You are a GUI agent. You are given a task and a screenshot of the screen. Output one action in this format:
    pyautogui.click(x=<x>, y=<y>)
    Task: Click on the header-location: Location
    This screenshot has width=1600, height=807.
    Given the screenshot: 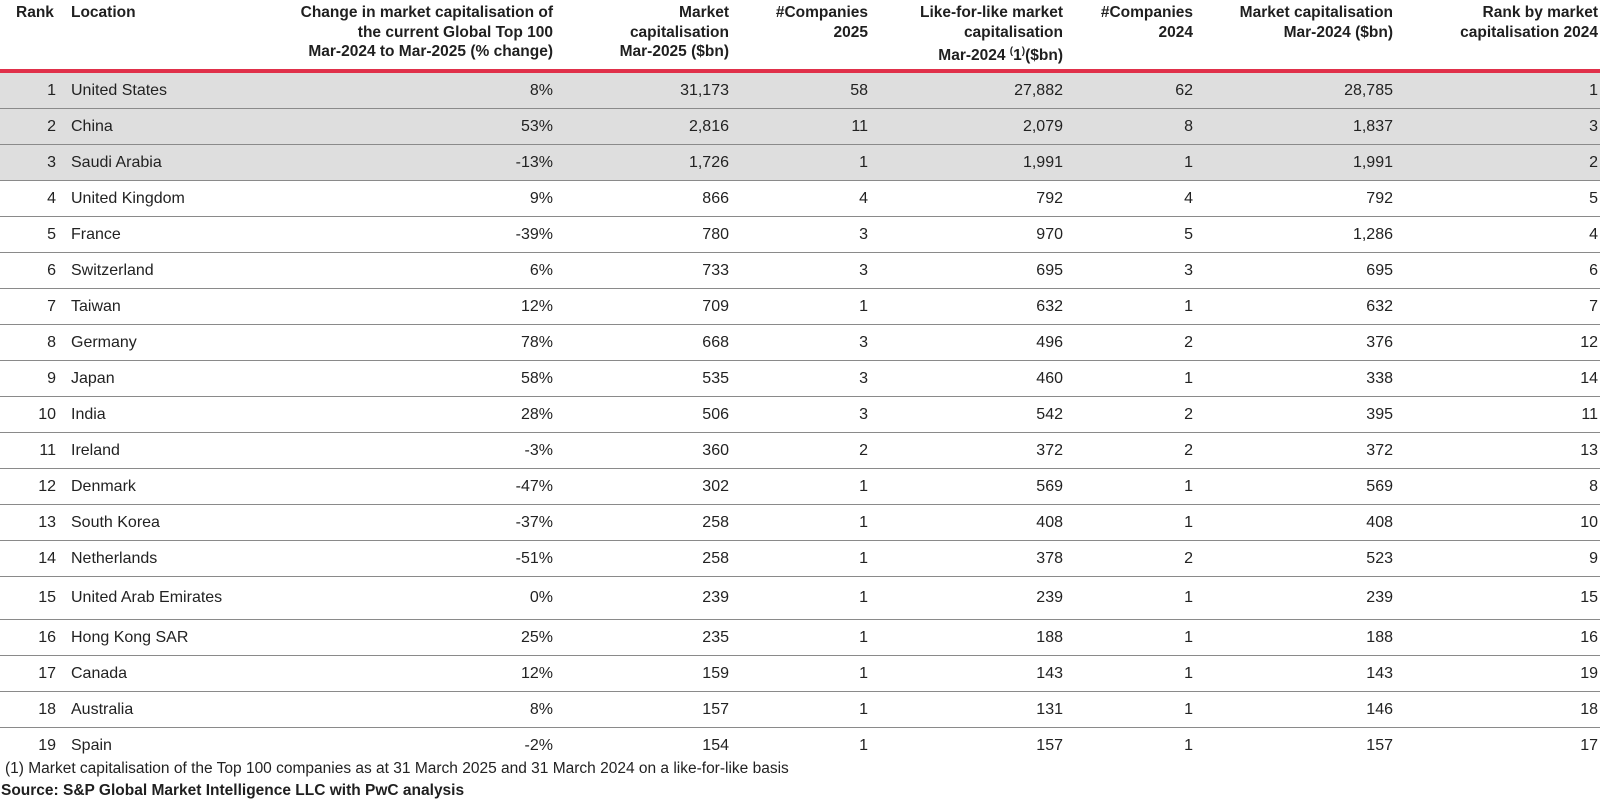 What is the action you would take?
    pyautogui.click(x=103, y=12)
    